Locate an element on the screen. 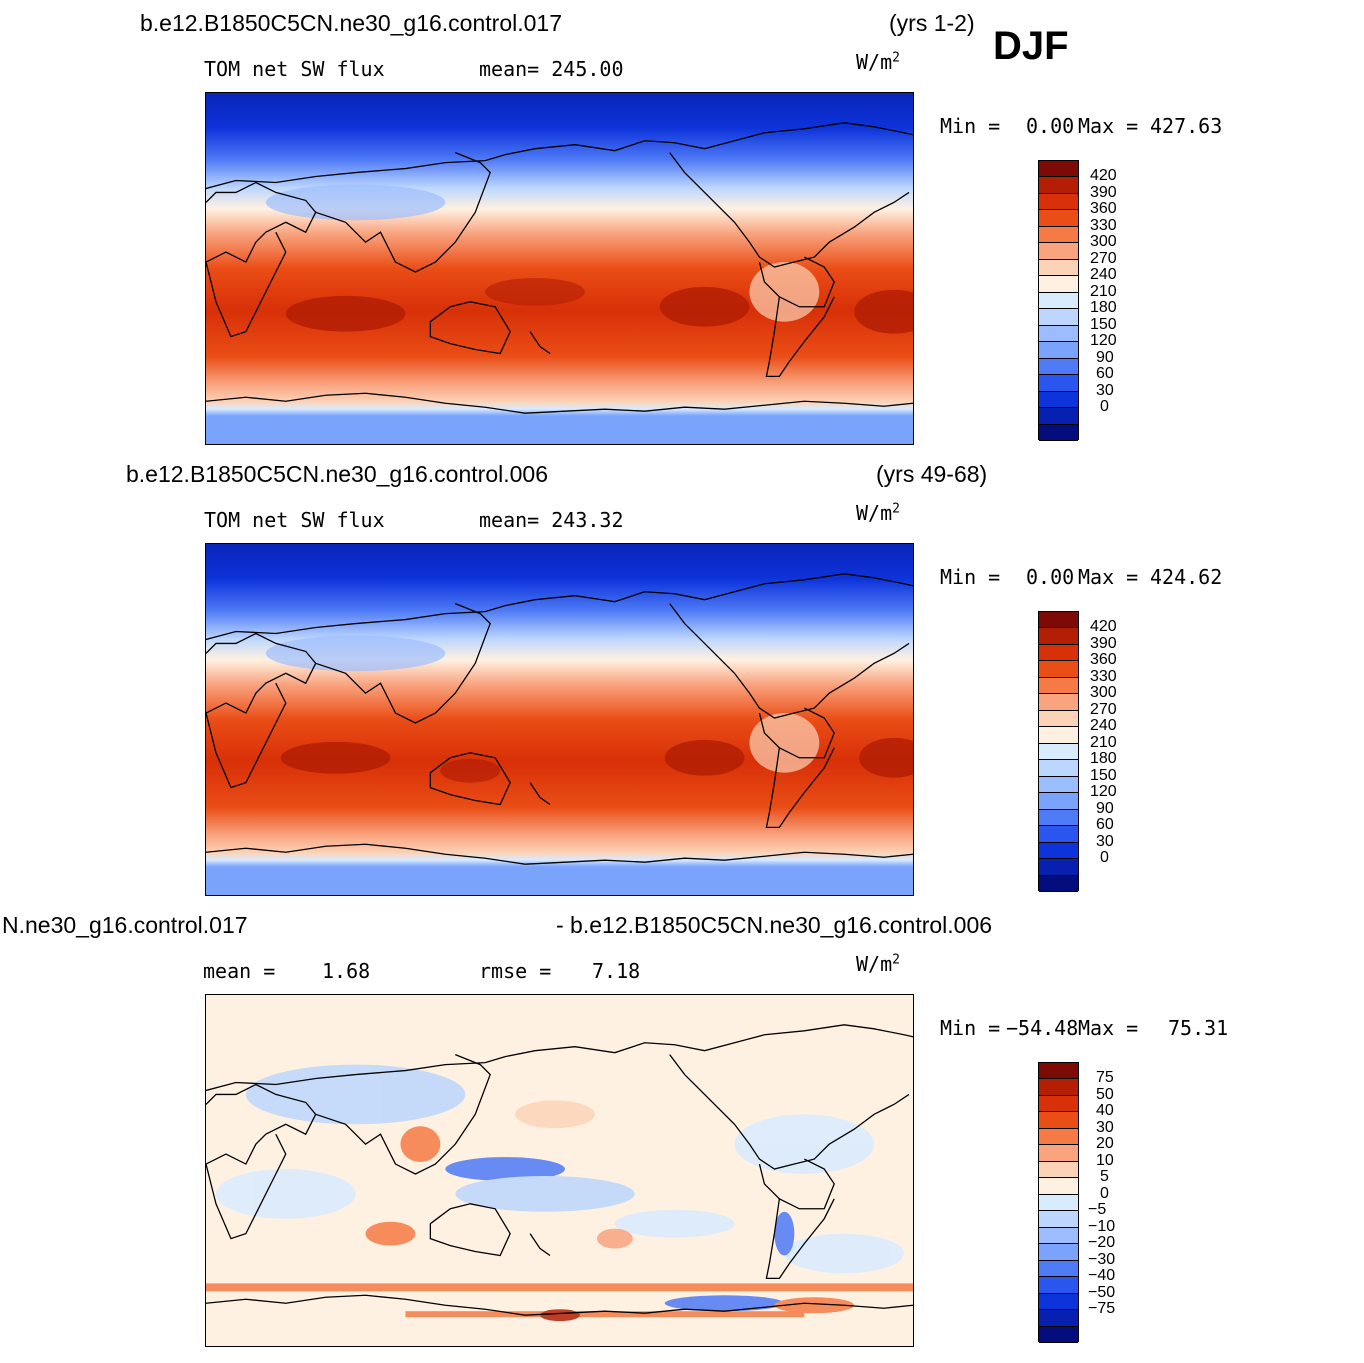 The height and width of the screenshot is (1363, 1364). colorbar-tick-label: −40 is located at coordinates (1102, 1276).